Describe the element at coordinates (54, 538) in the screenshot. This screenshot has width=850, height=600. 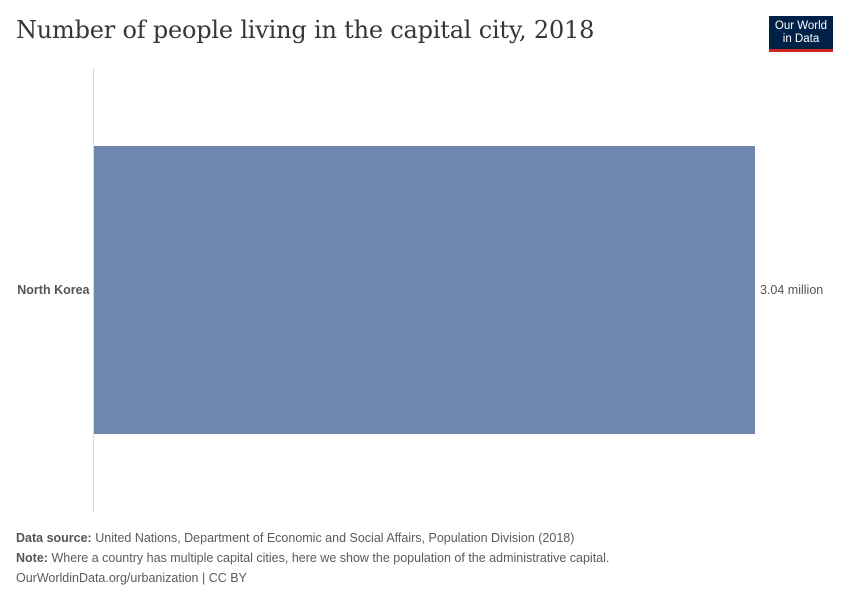
I see `source-label: Data source:` at that location.